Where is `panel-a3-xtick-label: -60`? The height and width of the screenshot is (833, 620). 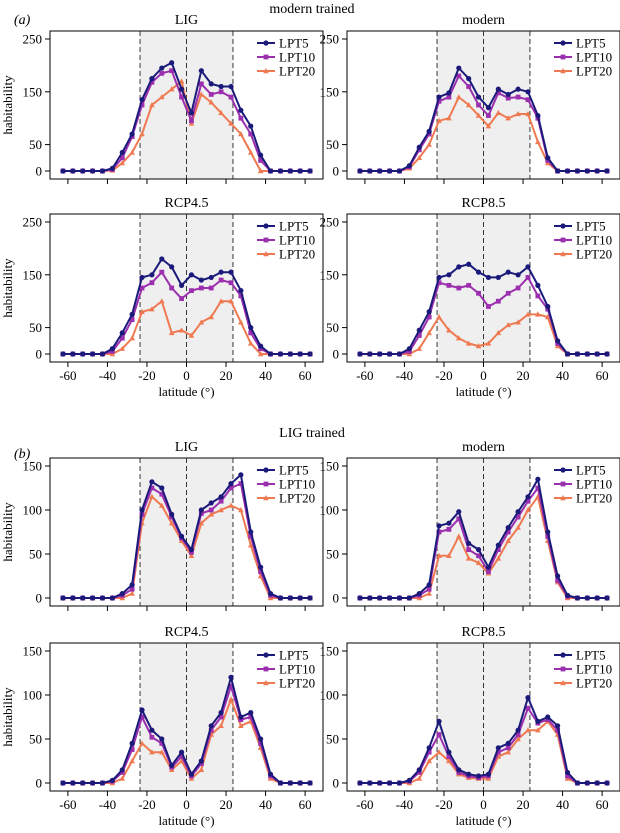 panel-a3-xtick-label: -60 is located at coordinates (67, 375).